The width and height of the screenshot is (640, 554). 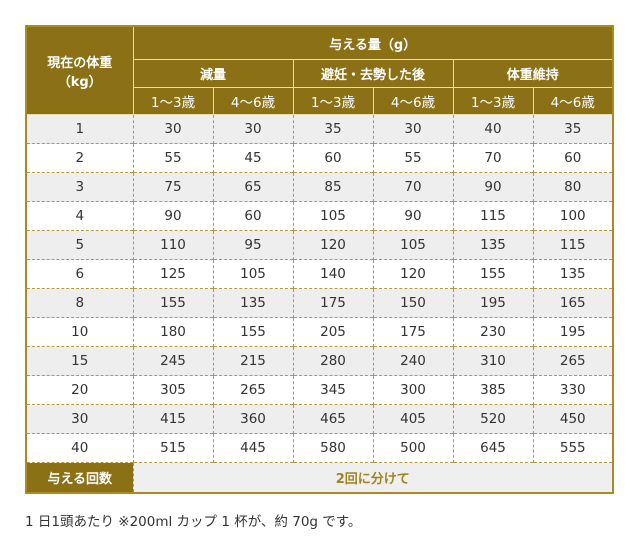 I want to click on age-header: 4〜6歳, so click(x=253, y=101).